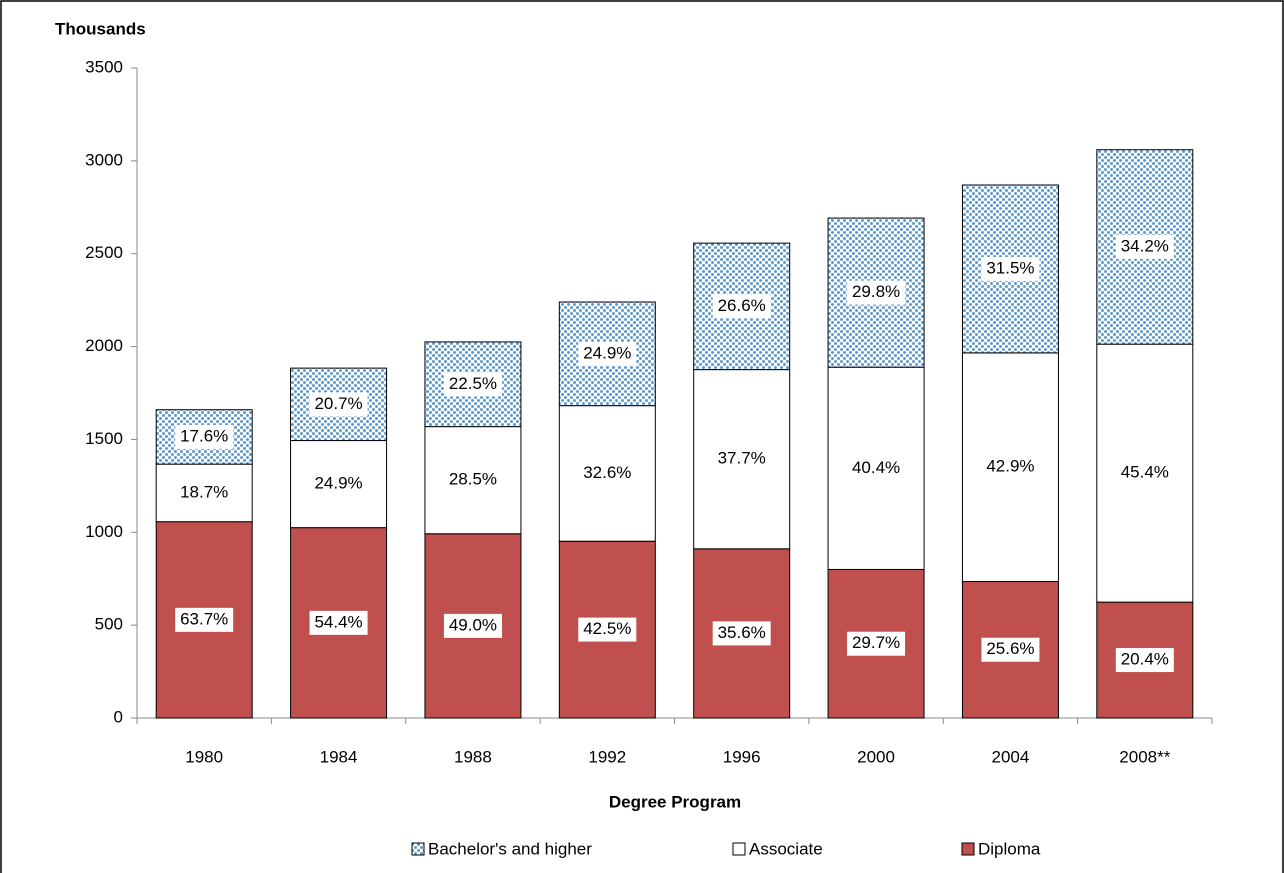  I want to click on y-tick-label: 3500, so click(104, 66).